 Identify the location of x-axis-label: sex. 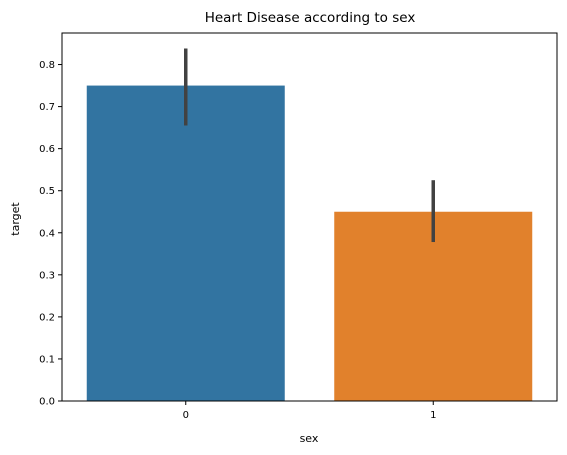
(309, 438).